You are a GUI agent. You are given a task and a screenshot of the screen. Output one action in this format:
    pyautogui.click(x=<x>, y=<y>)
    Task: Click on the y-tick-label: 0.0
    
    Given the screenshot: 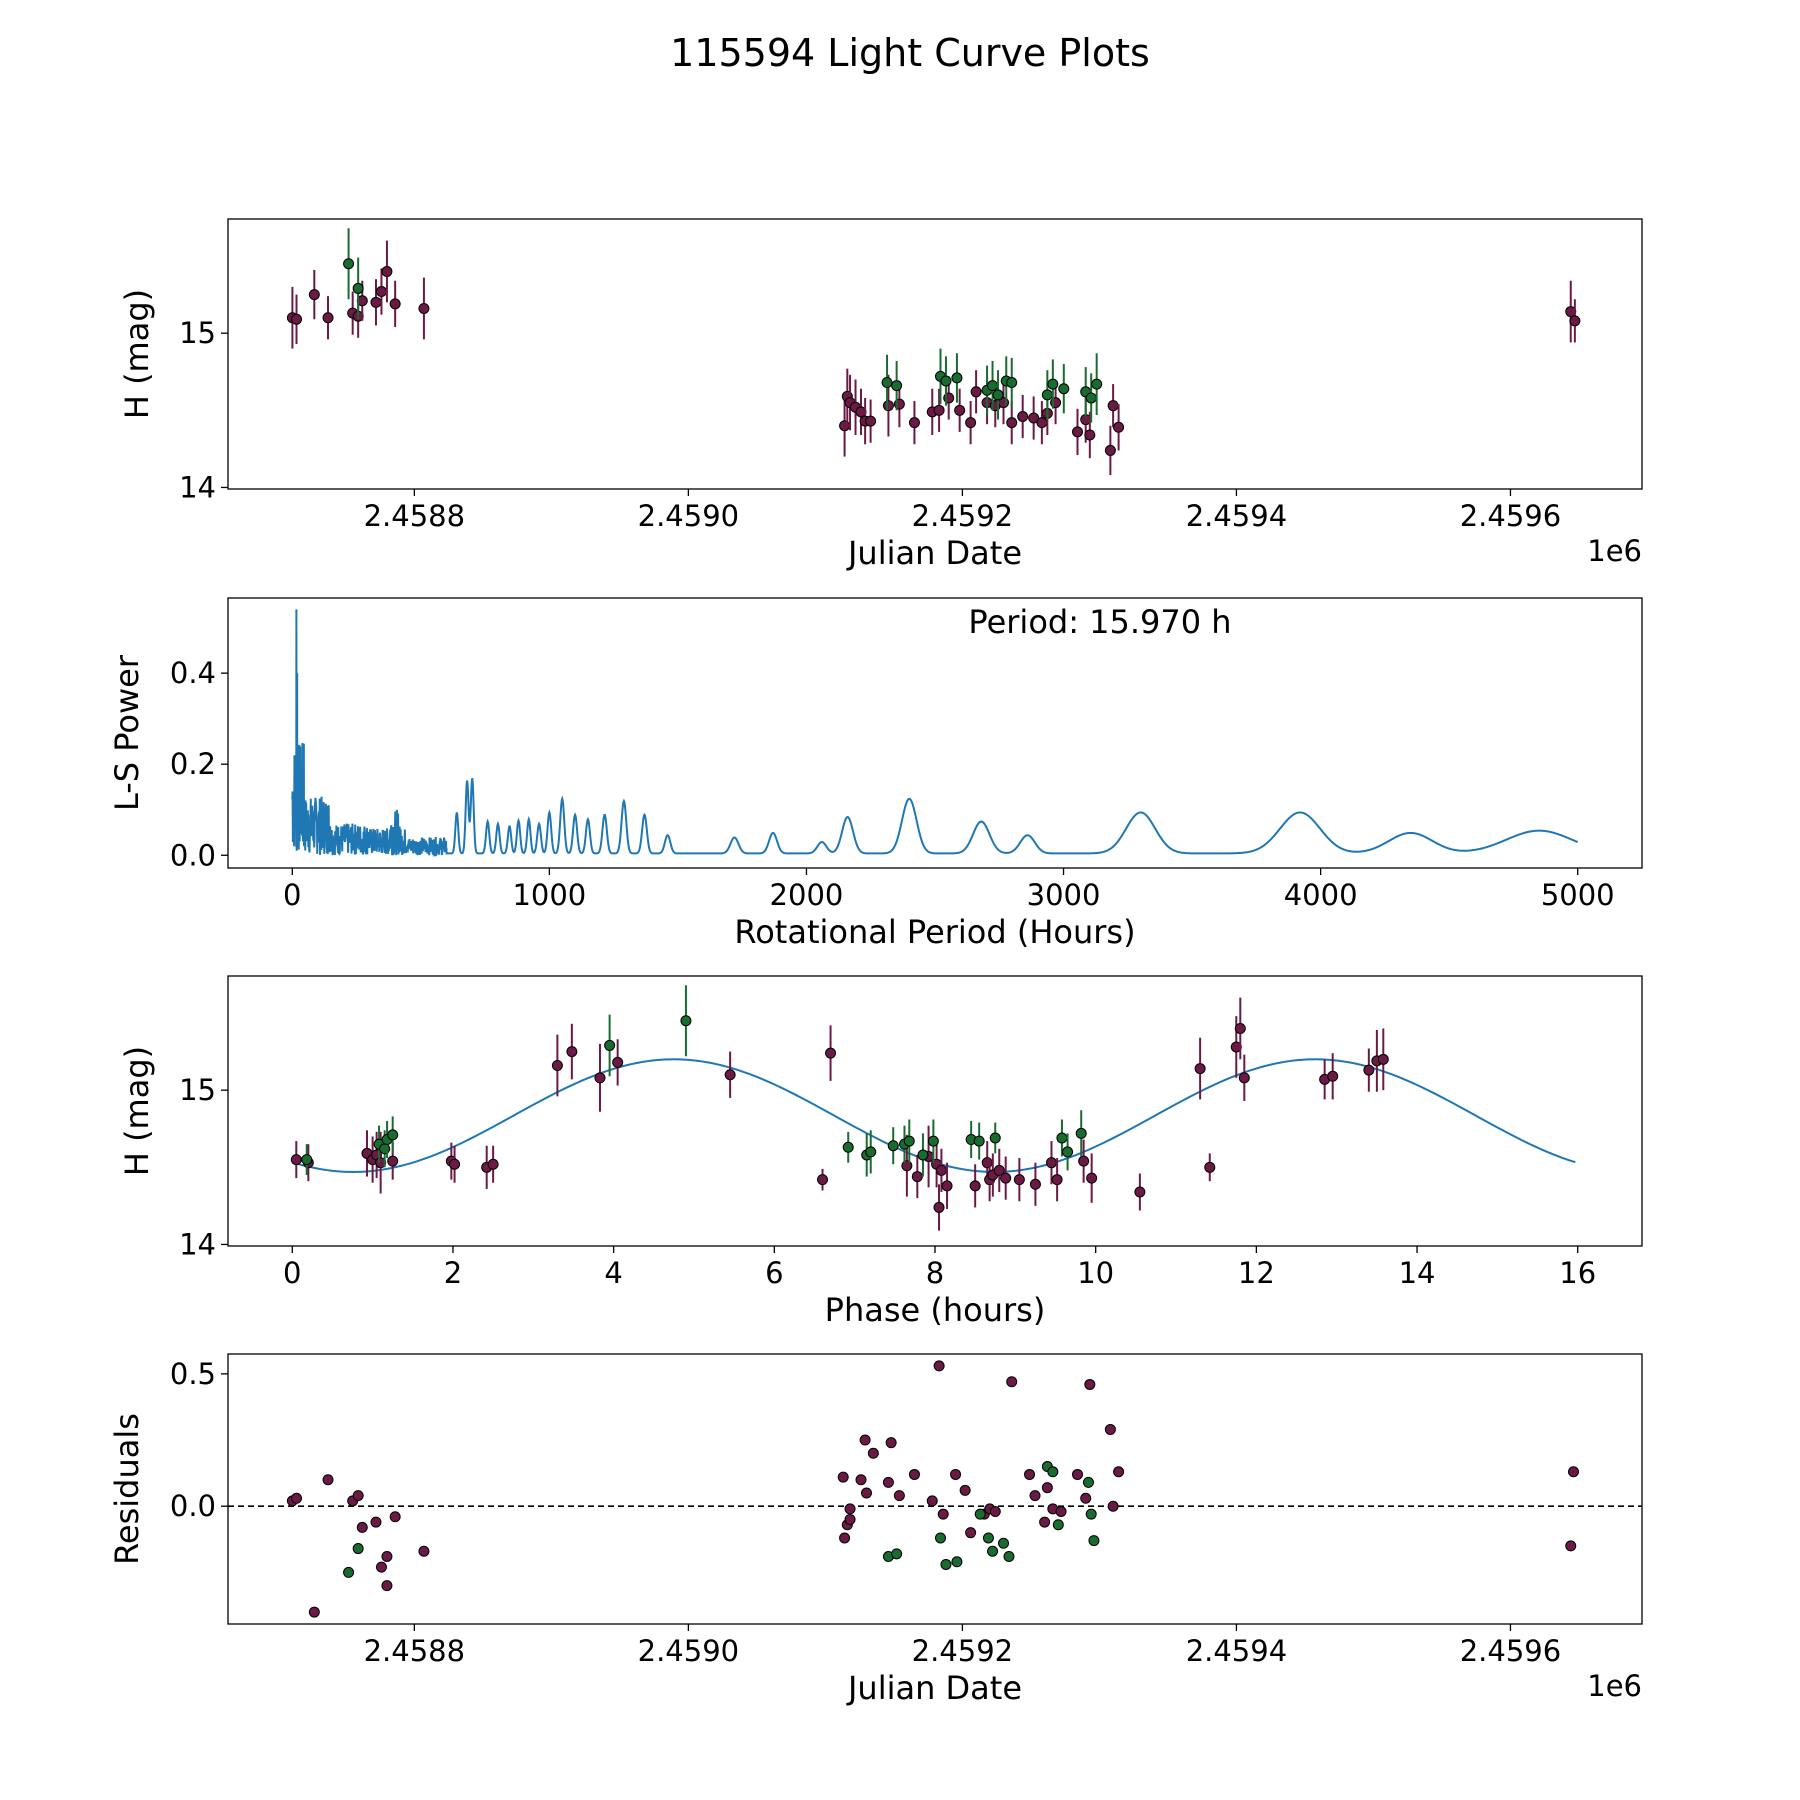 What is the action you would take?
    pyautogui.click(x=193, y=855)
    